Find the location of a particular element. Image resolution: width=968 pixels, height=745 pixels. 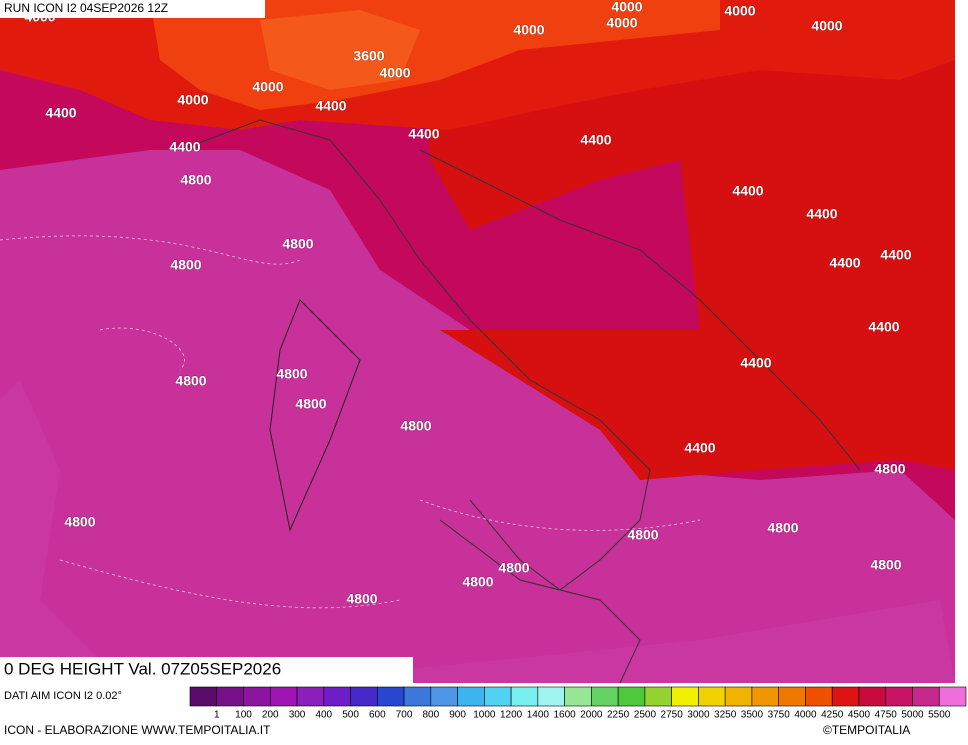

footer-box is located at coordinates (206, 670).